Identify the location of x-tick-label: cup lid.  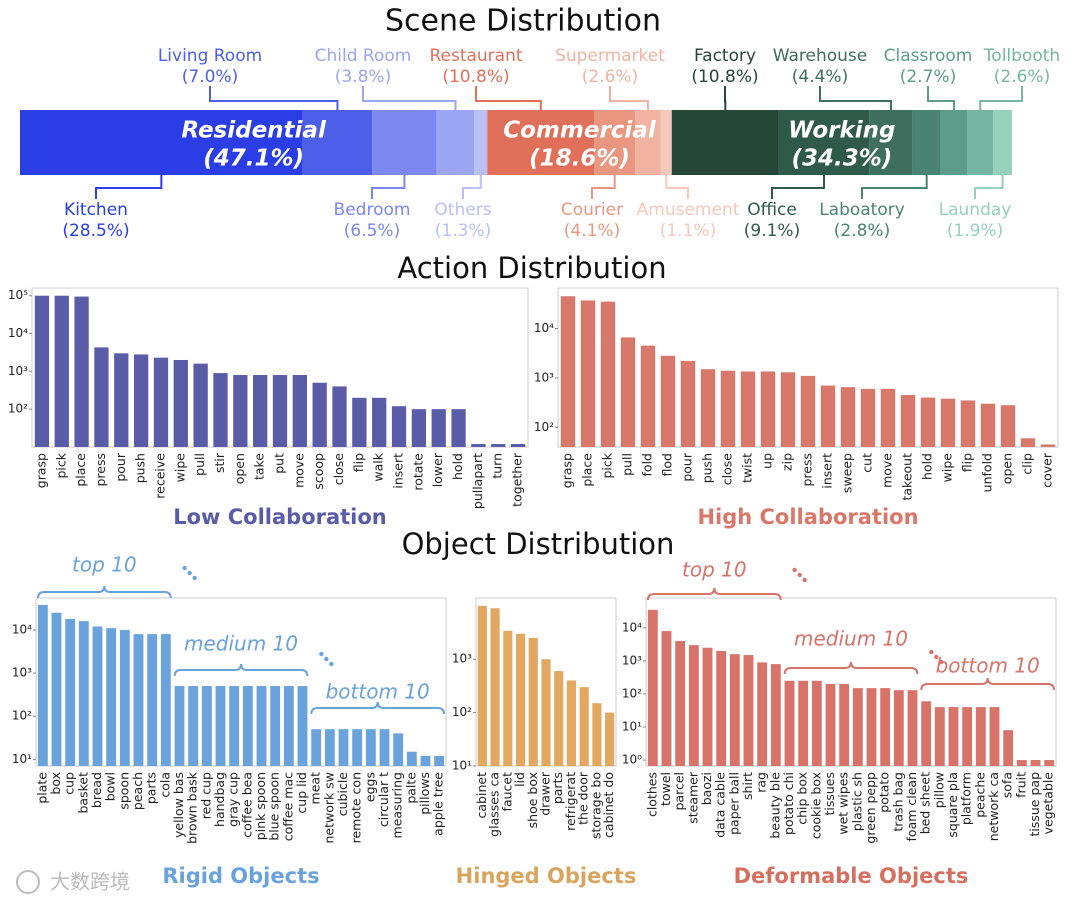
(301, 793).